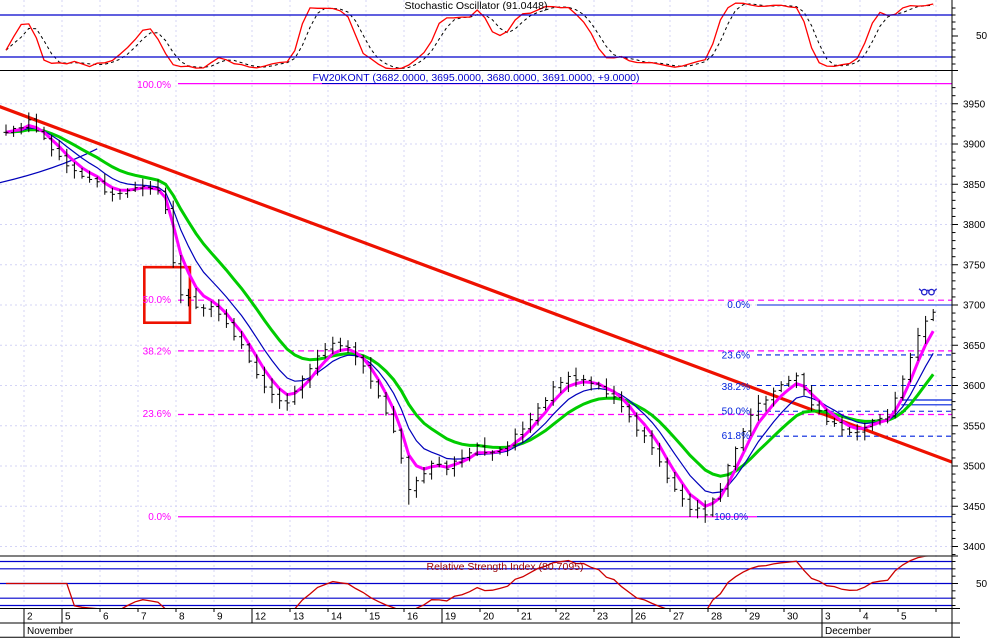 This screenshot has height=638, width=994. What do you see at coordinates (974, 225) in the screenshot?
I see `price-axis-label: 3800` at bounding box center [974, 225].